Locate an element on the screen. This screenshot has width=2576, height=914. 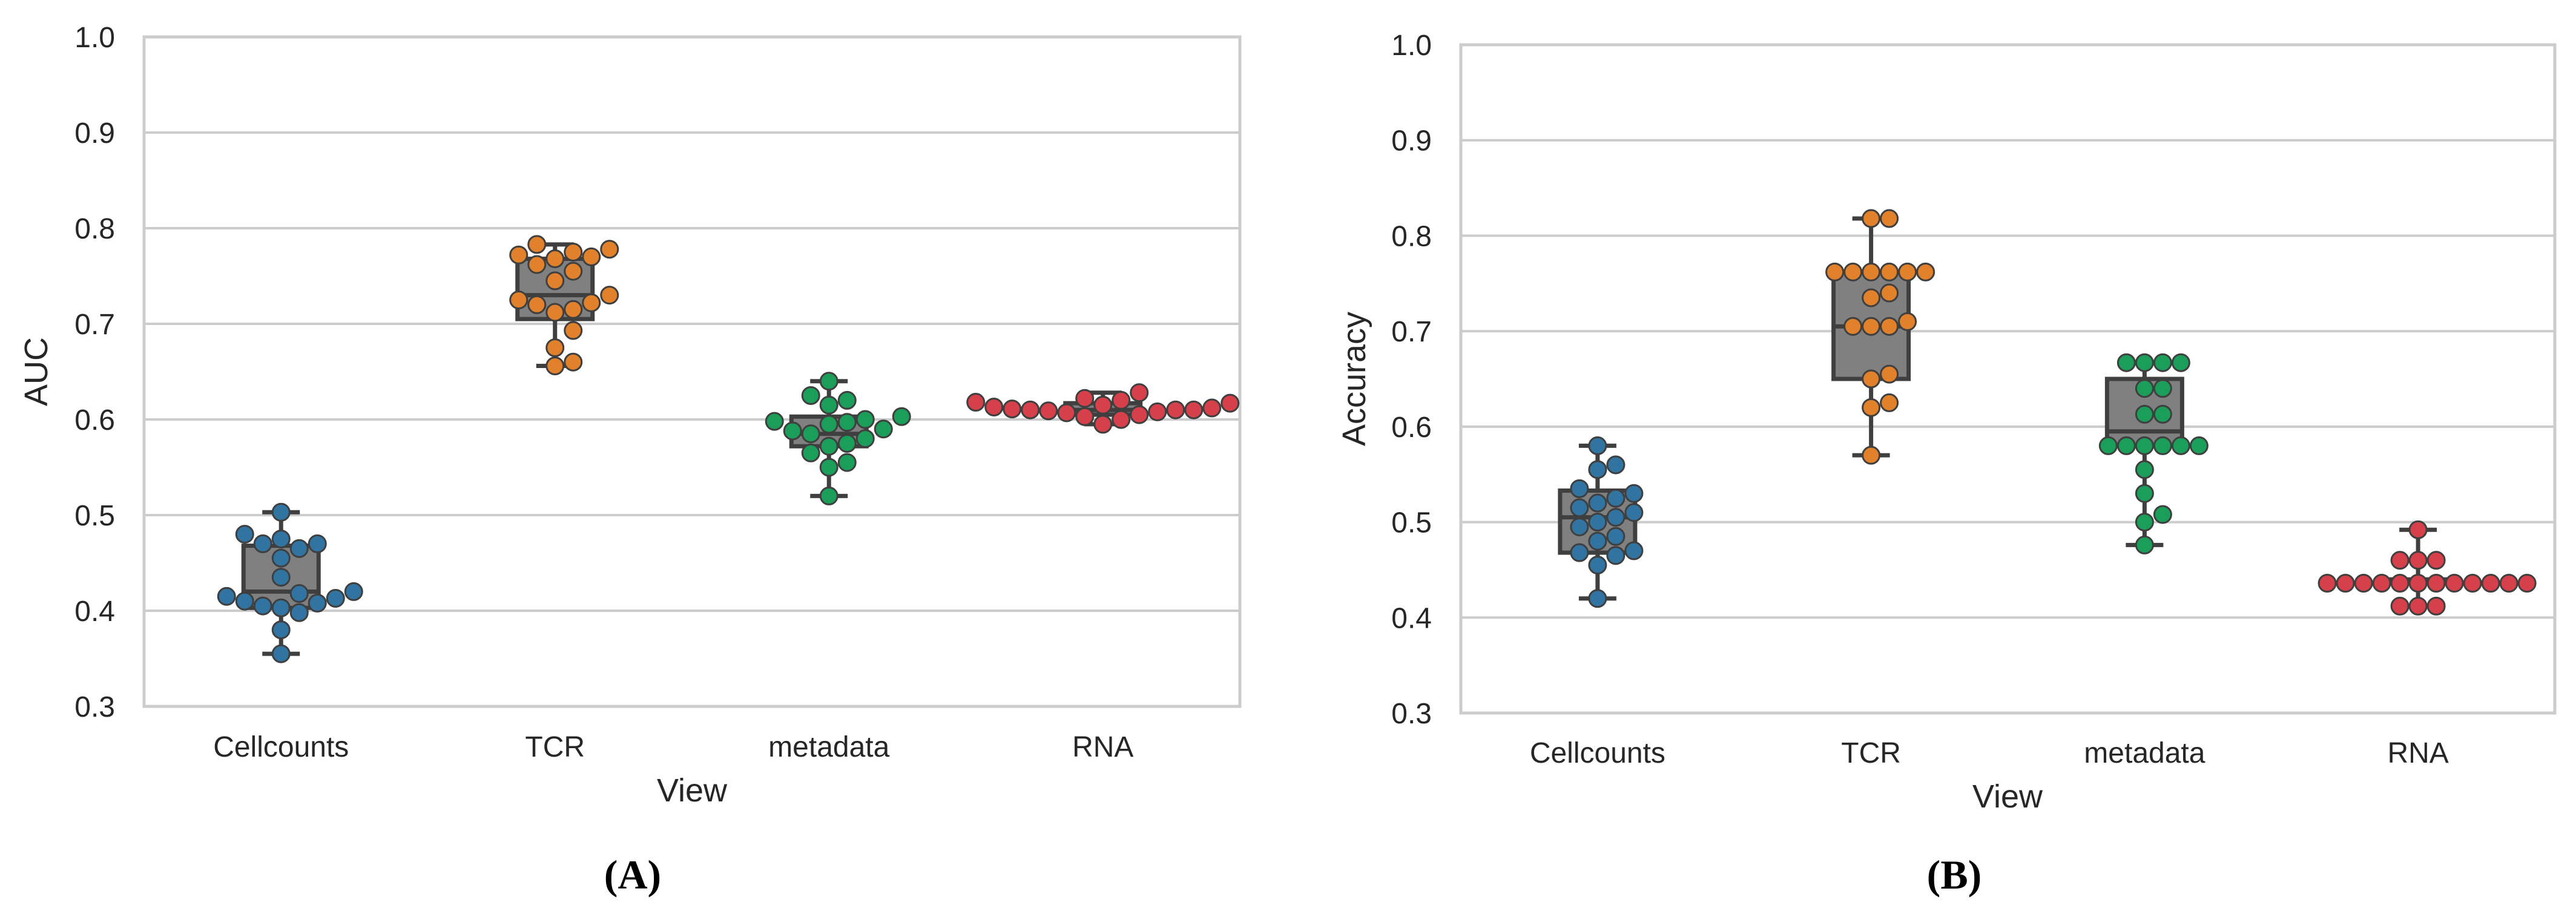
x-axis-title: View is located at coordinates (2007, 796).